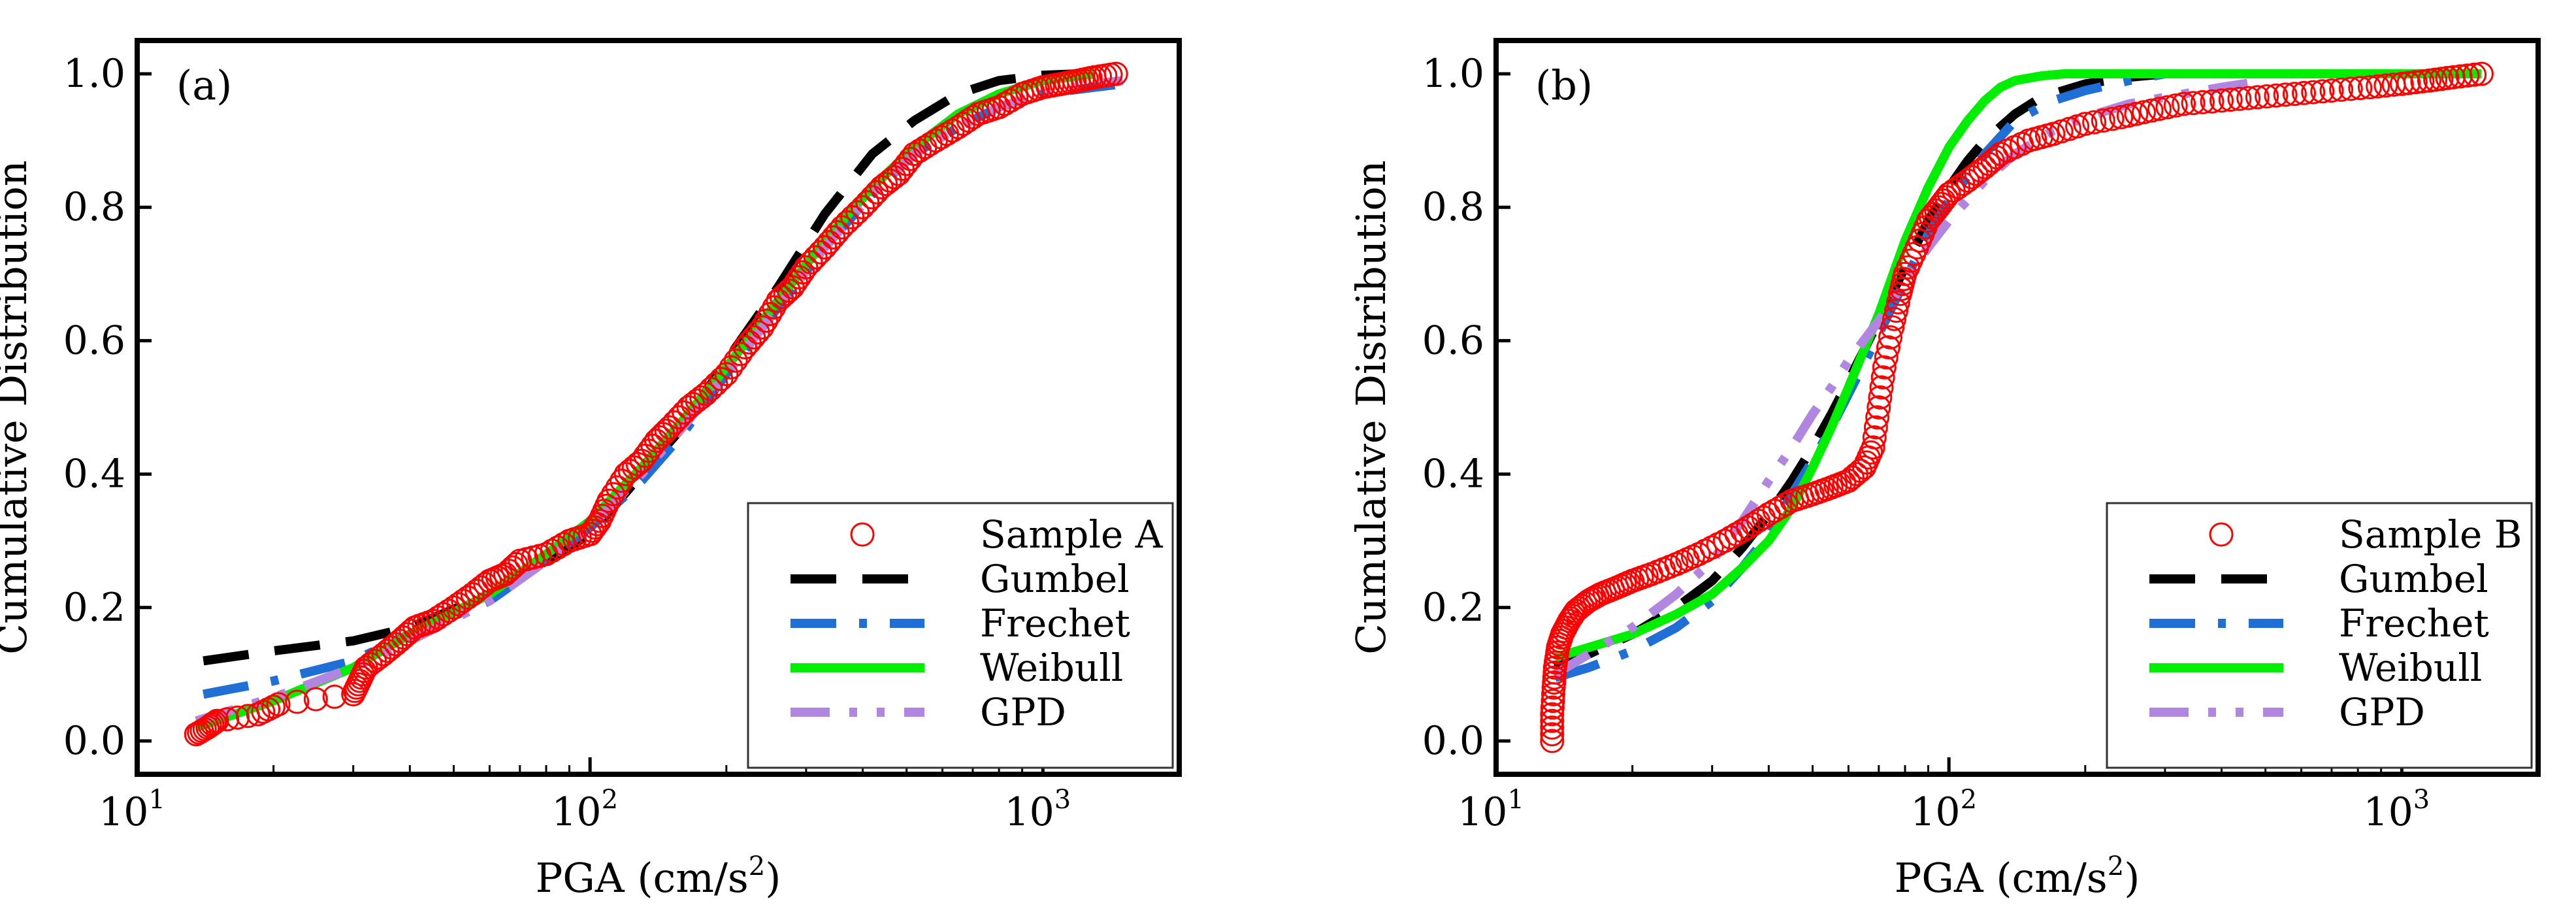  Describe the element at coordinates (1453, 207) in the screenshot. I see `y-tick-label: 0.8` at that location.